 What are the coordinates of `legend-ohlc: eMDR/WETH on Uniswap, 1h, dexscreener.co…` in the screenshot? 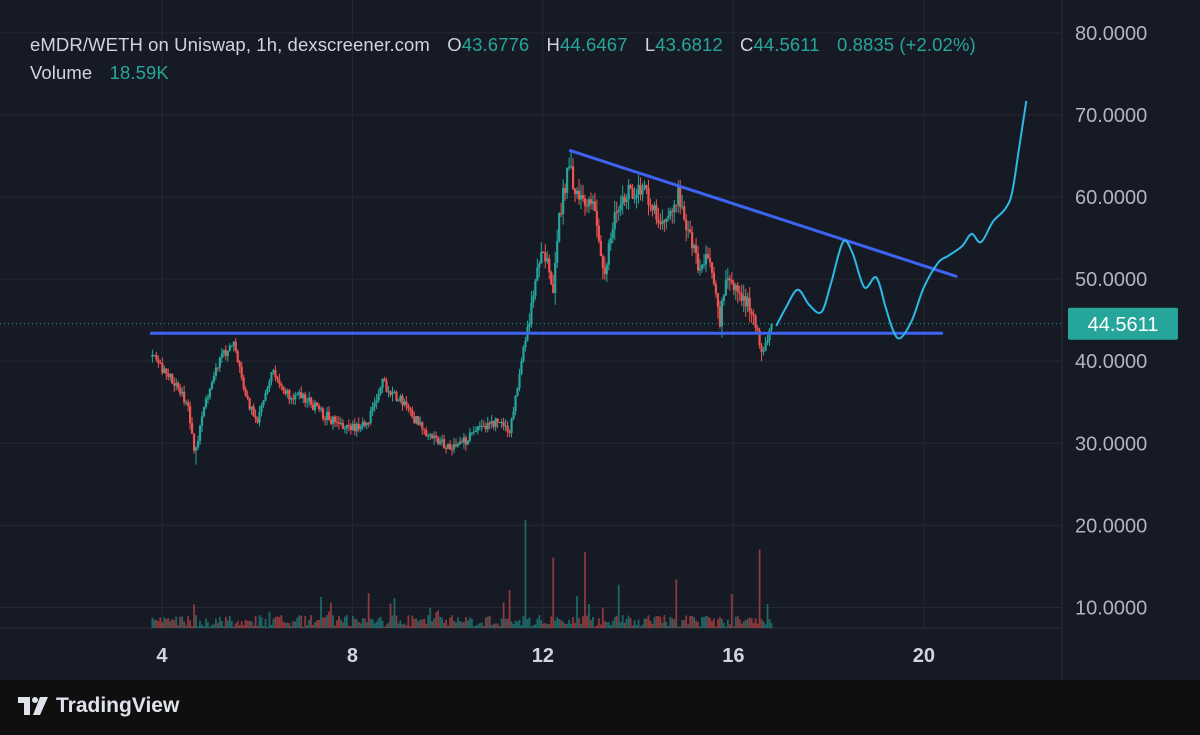 It's located at (503, 45).